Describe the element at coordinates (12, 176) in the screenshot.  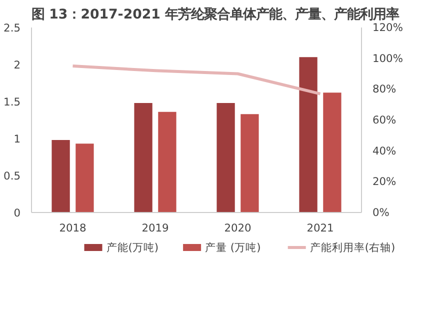
I see `y-tick-label: 0.5` at that location.